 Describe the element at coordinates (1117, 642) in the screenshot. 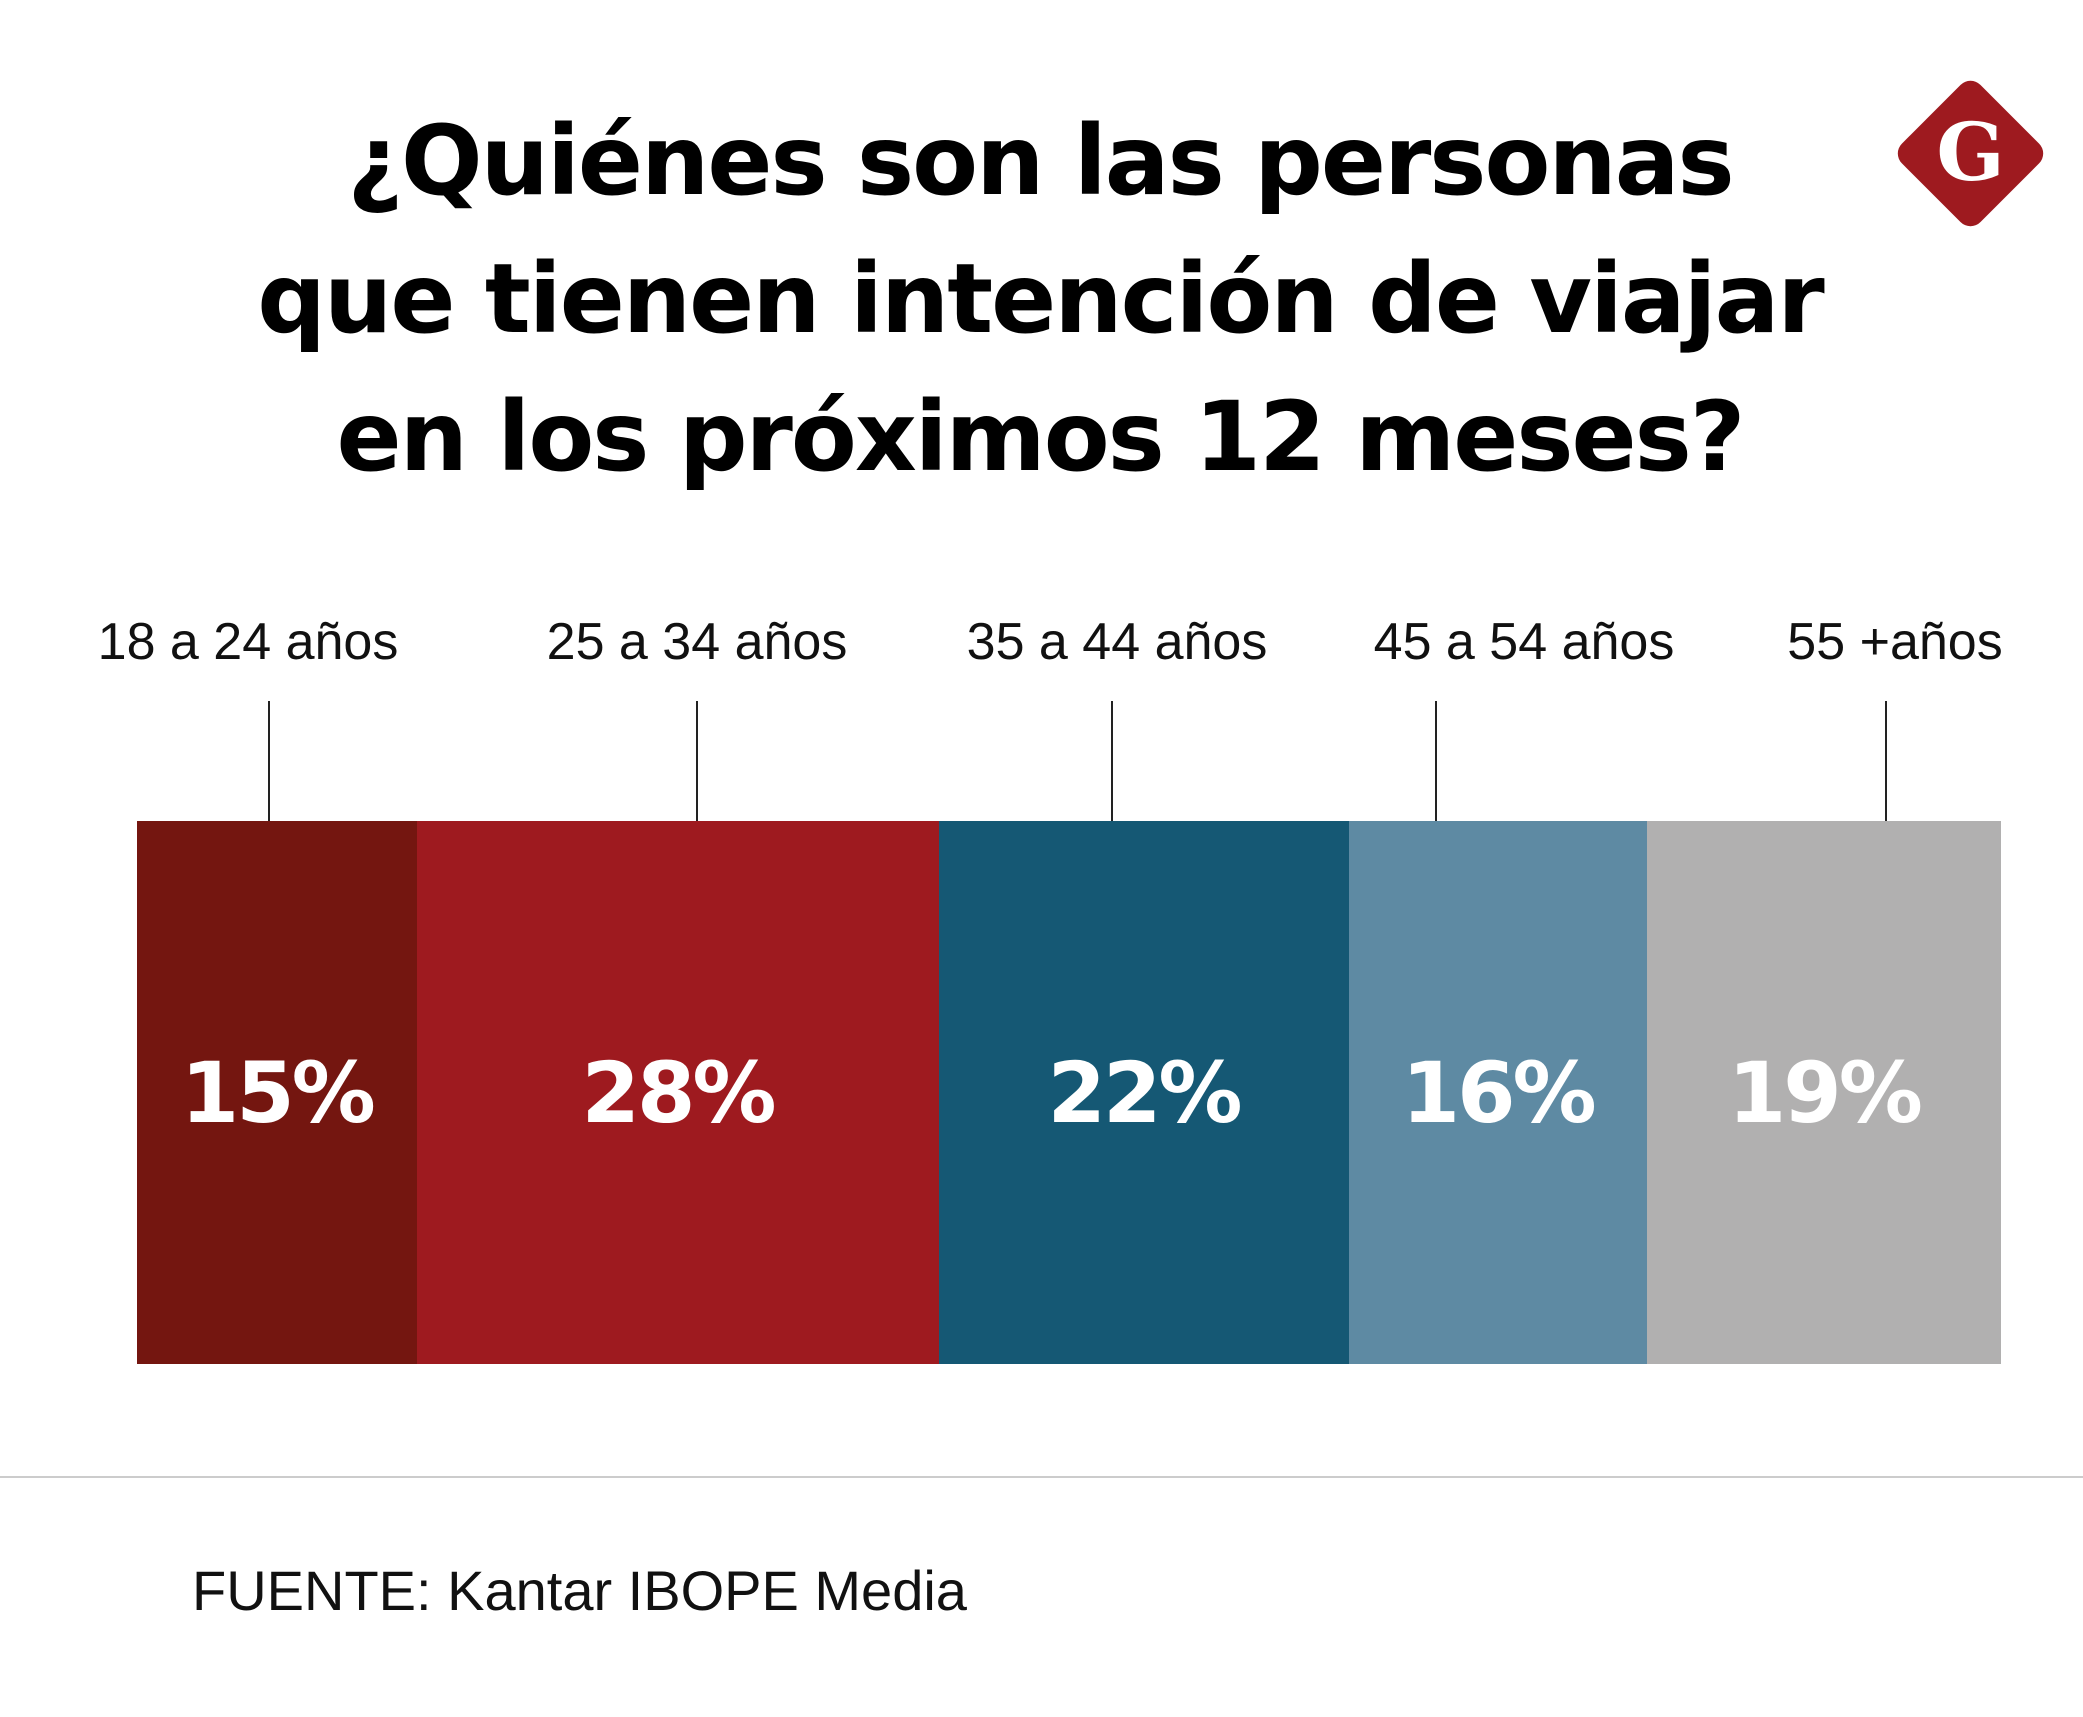

I see `category-label: 35 a 44 años` at that location.